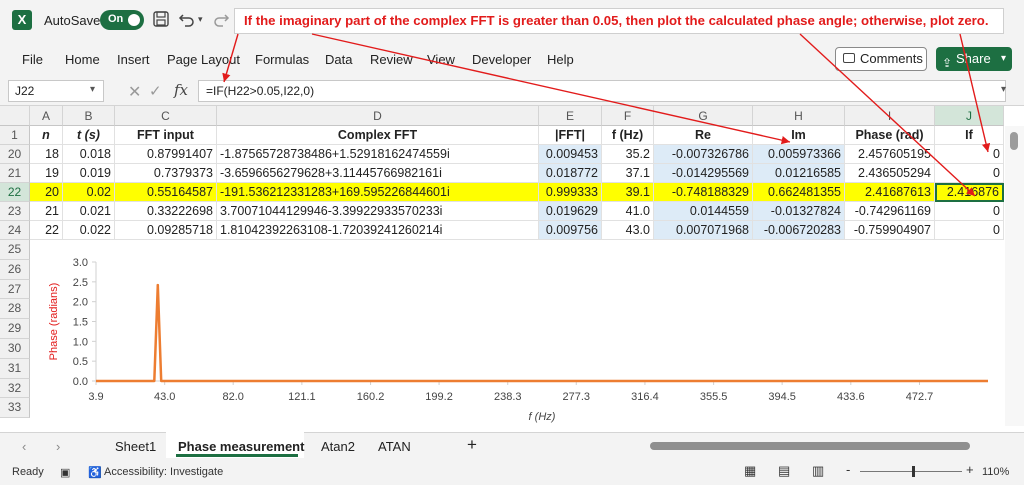 This screenshot has height=485, width=1024. I want to click on table-cell: 20, so click(46, 192).